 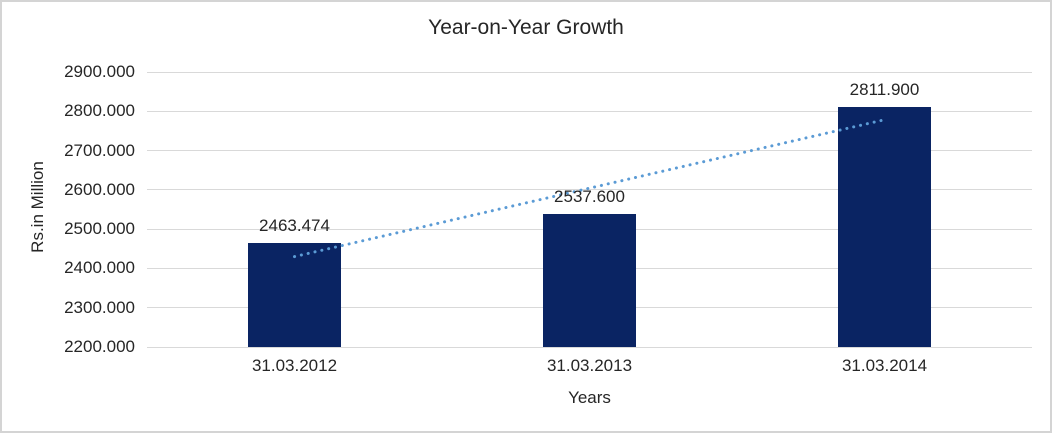 What do you see at coordinates (37, 207) in the screenshot?
I see `y-axis-title: Rs.in Million` at bounding box center [37, 207].